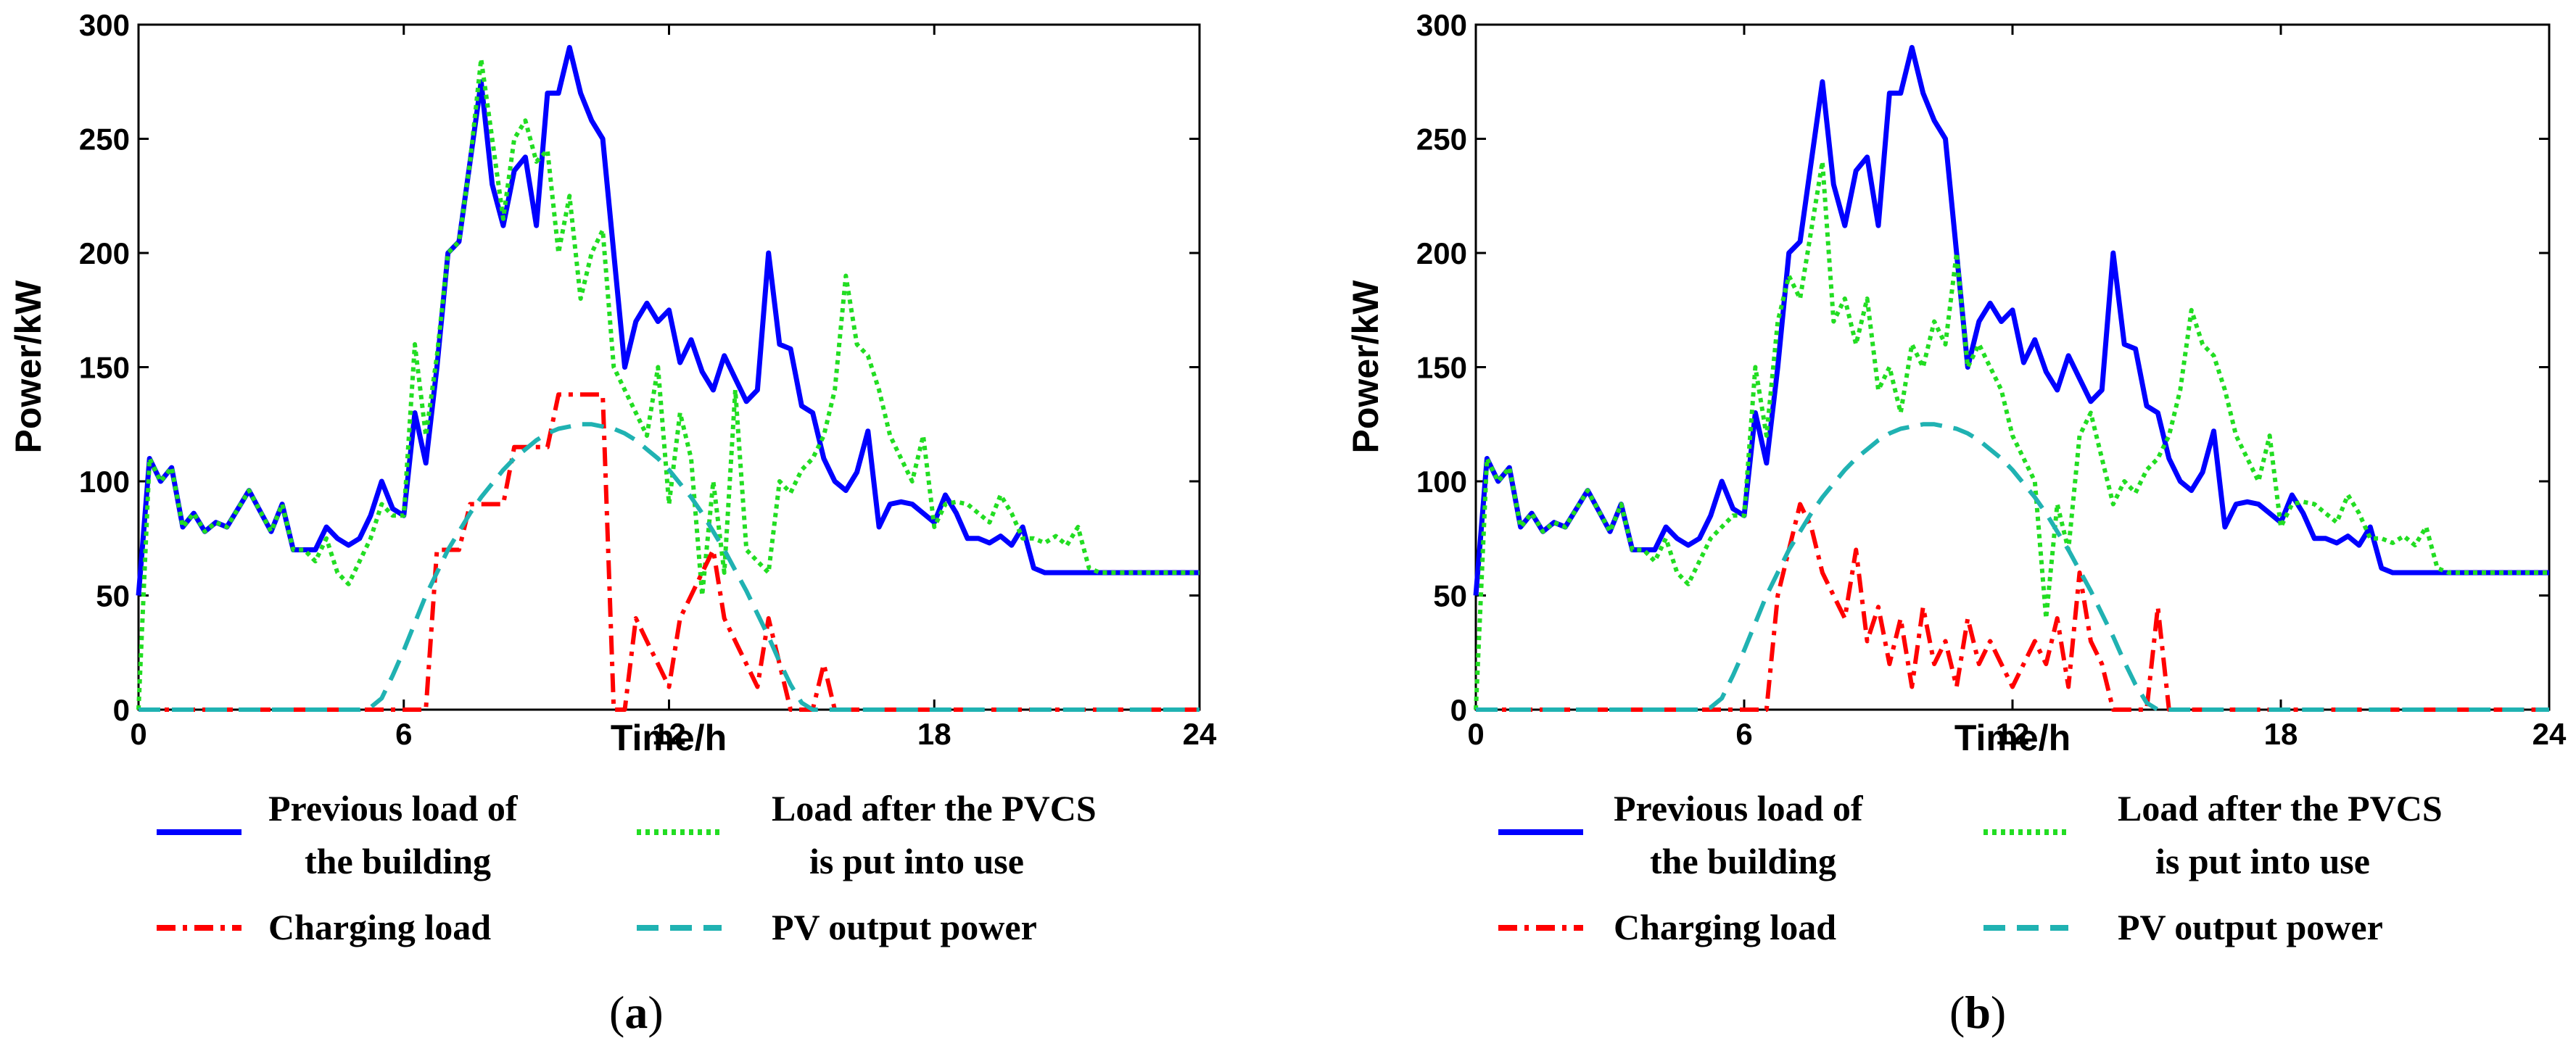 Image resolution: width=2576 pixels, height=1046 pixels. Describe the element at coordinates (398, 861) in the screenshot. I see `legend-a-previous-load-line2: the building` at that location.